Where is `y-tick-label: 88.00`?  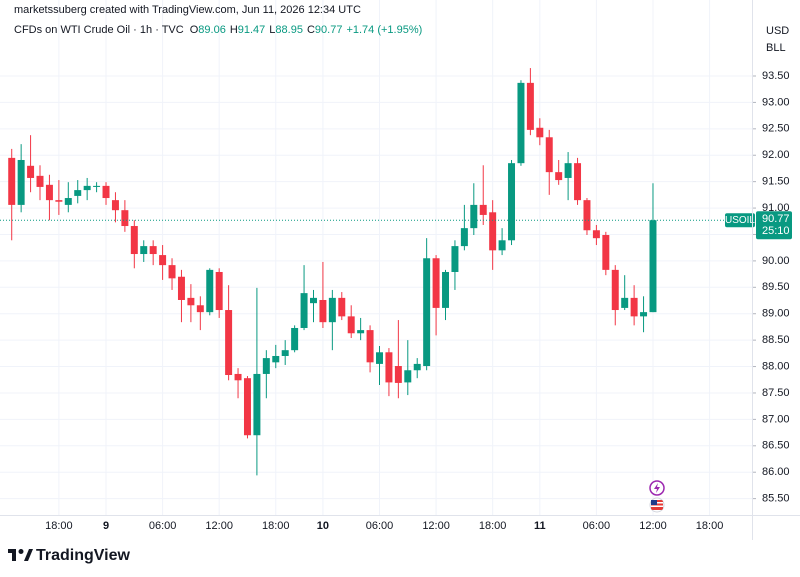
y-tick-label: 88.00 is located at coordinates (776, 366).